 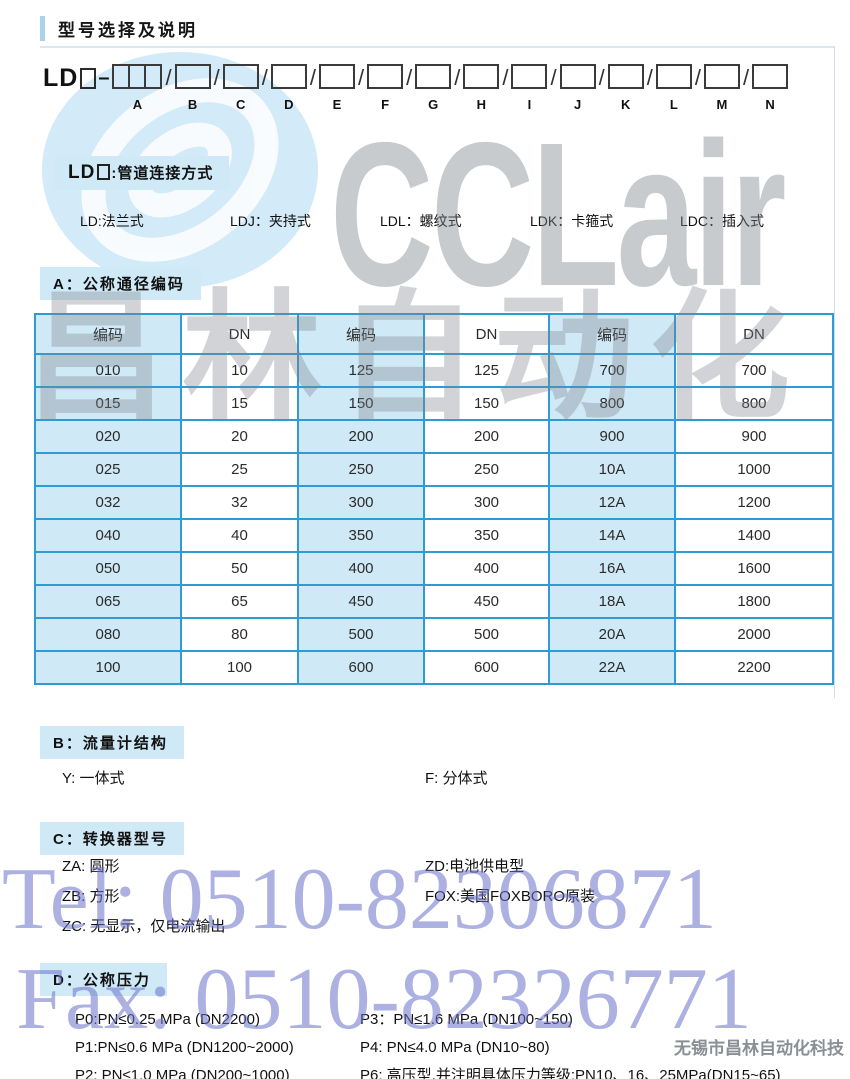 I want to click on dn-cell: 80, so click(x=239, y=634).